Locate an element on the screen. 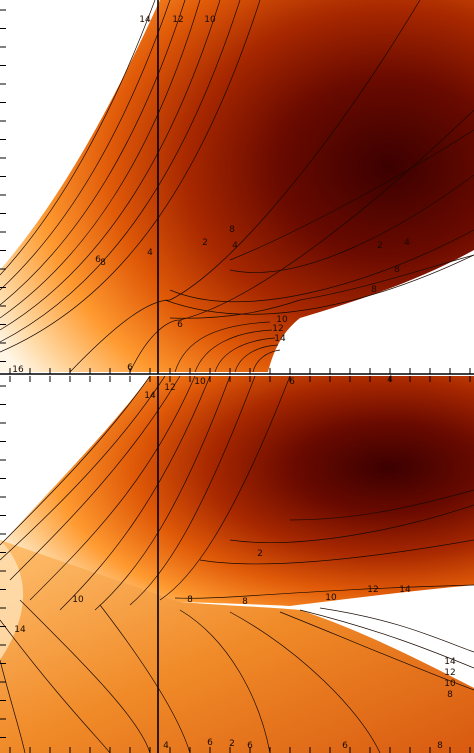 Image resolution: width=474 pixels, height=753 pixels. bottom-contour-label: 4 is located at coordinates (166, 746).